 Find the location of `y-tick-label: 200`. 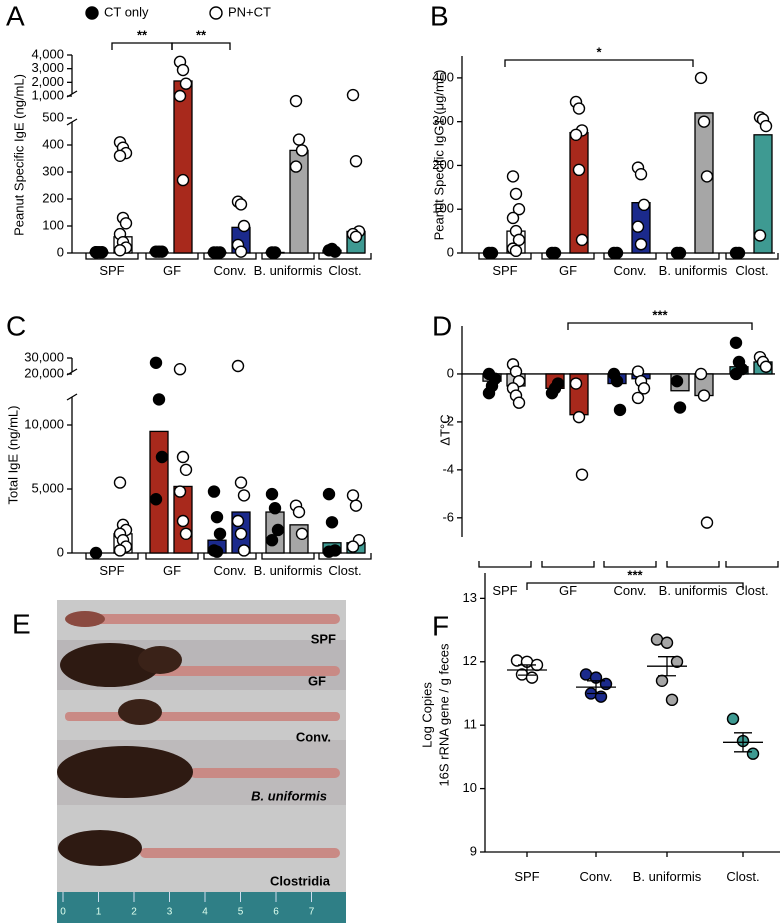

y-tick-label: 200 is located at coordinates (443, 164).